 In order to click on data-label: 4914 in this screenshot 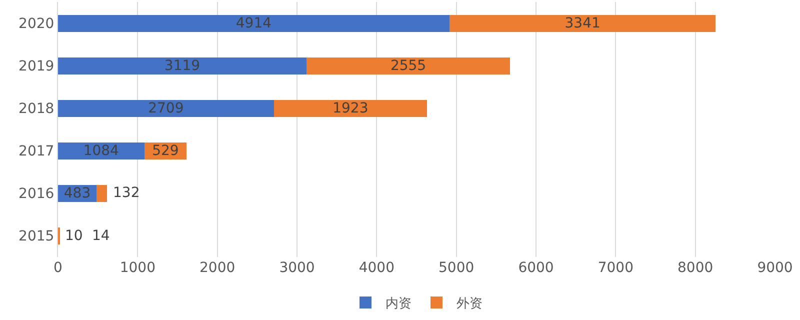, I will do `click(254, 23)`.